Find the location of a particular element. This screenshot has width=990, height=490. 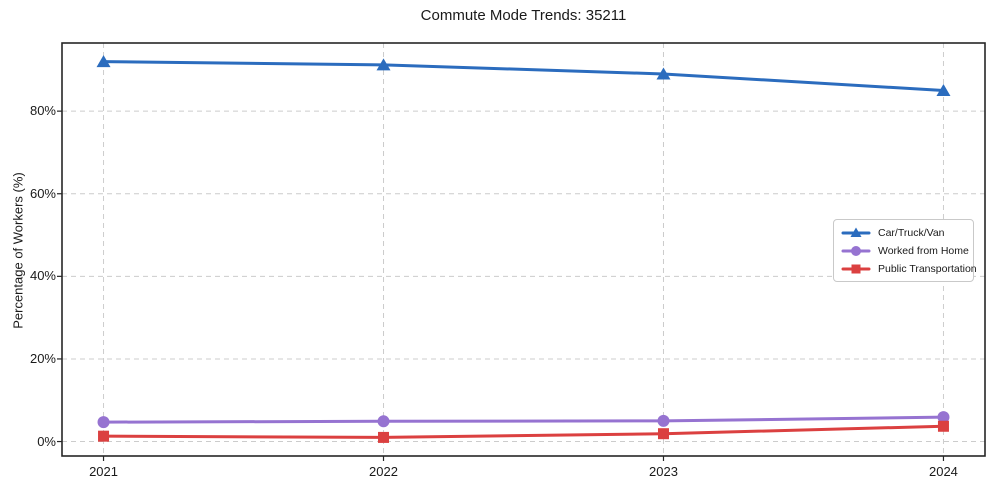

x-tick-label: 2022 is located at coordinates (383, 471).